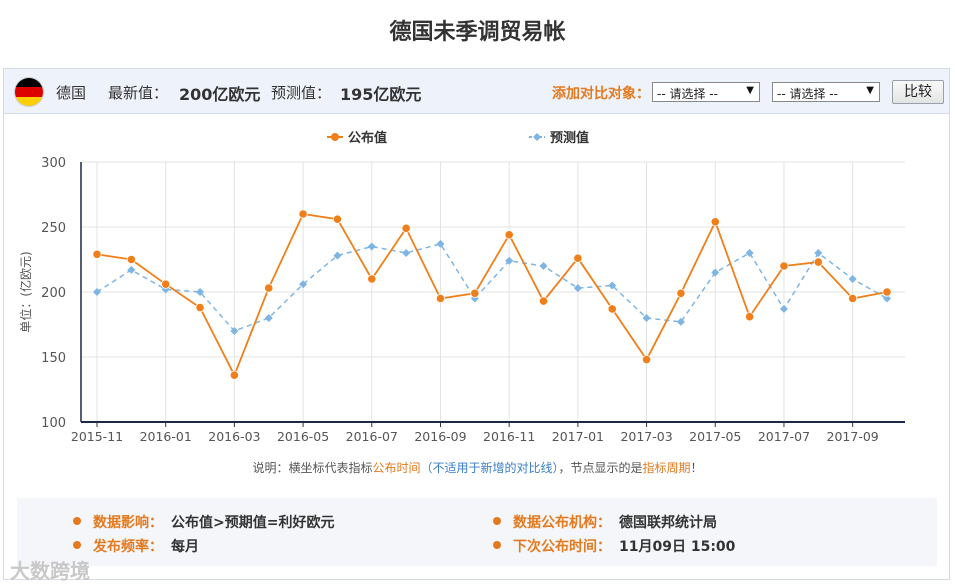 Image resolution: width=955 pixels, height=584 pixels. What do you see at coordinates (25, 291) in the screenshot?
I see `y-axis-label: 单位：(亿欧元)` at bounding box center [25, 291].